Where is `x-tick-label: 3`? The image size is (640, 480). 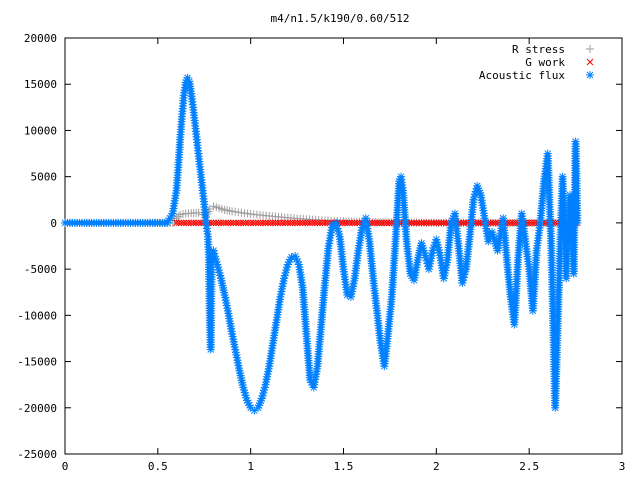
x-tick-label: 3 is located at coordinates (622, 466).